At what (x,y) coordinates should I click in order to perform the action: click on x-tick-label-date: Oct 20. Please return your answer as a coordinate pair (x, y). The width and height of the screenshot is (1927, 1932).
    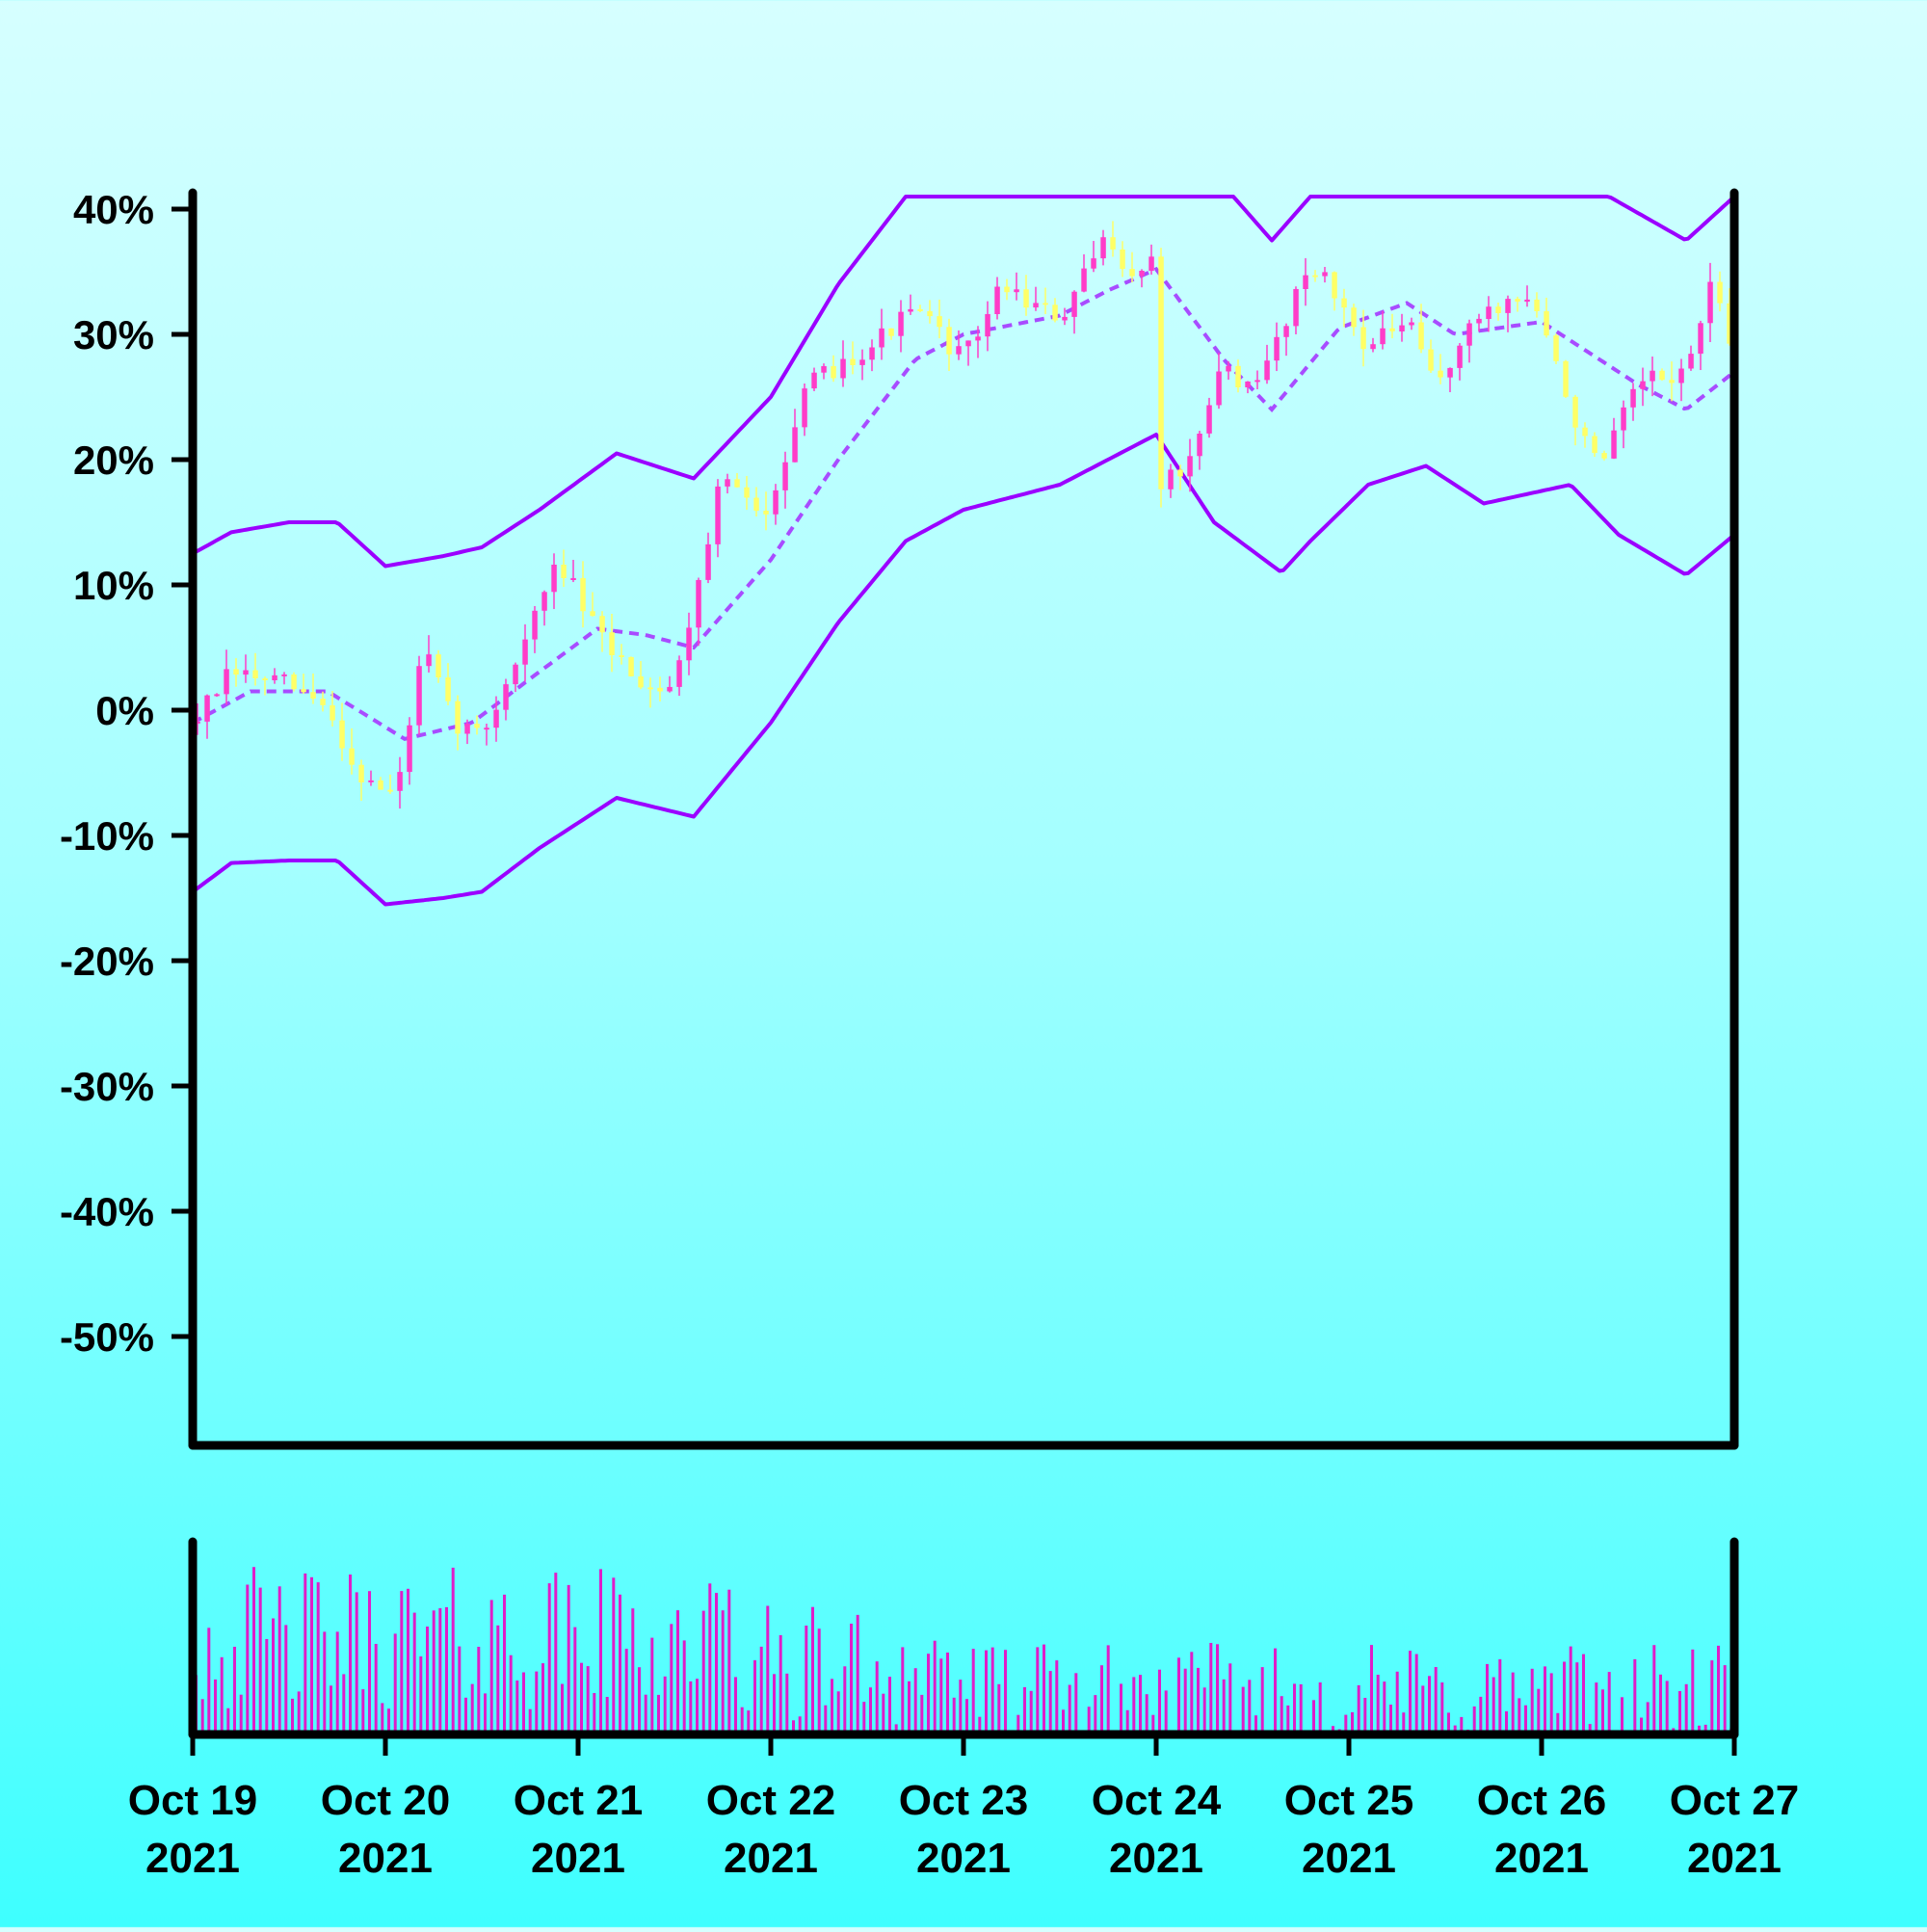
    Looking at the image, I should click on (386, 1800).